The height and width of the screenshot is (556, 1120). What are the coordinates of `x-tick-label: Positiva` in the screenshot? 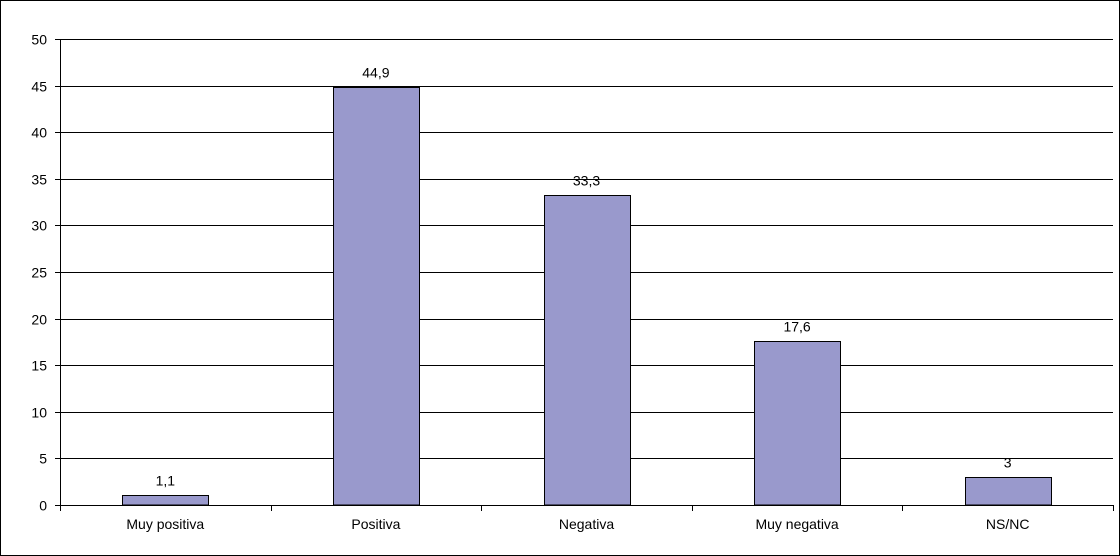 It's located at (375, 524).